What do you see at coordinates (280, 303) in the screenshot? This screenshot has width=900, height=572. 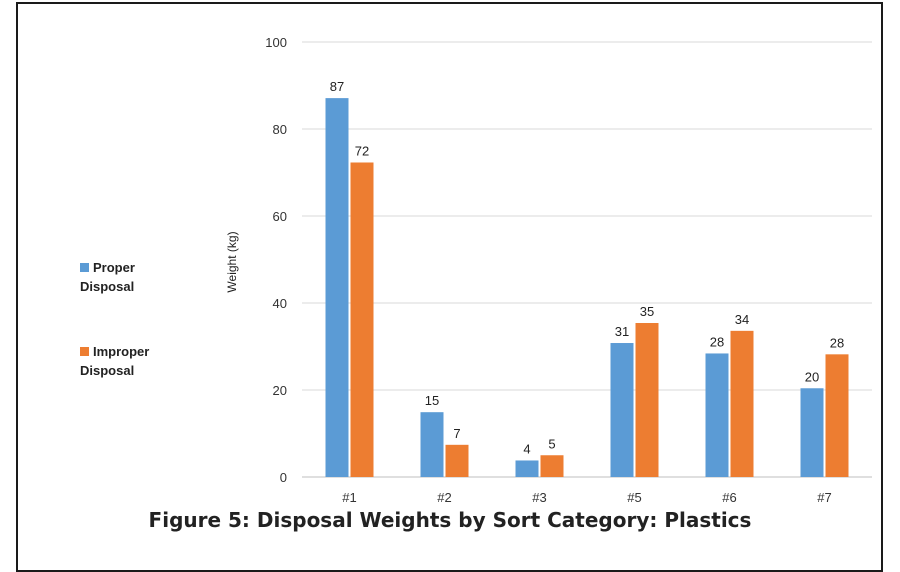 I see `y-tick-label-40: 40` at bounding box center [280, 303].